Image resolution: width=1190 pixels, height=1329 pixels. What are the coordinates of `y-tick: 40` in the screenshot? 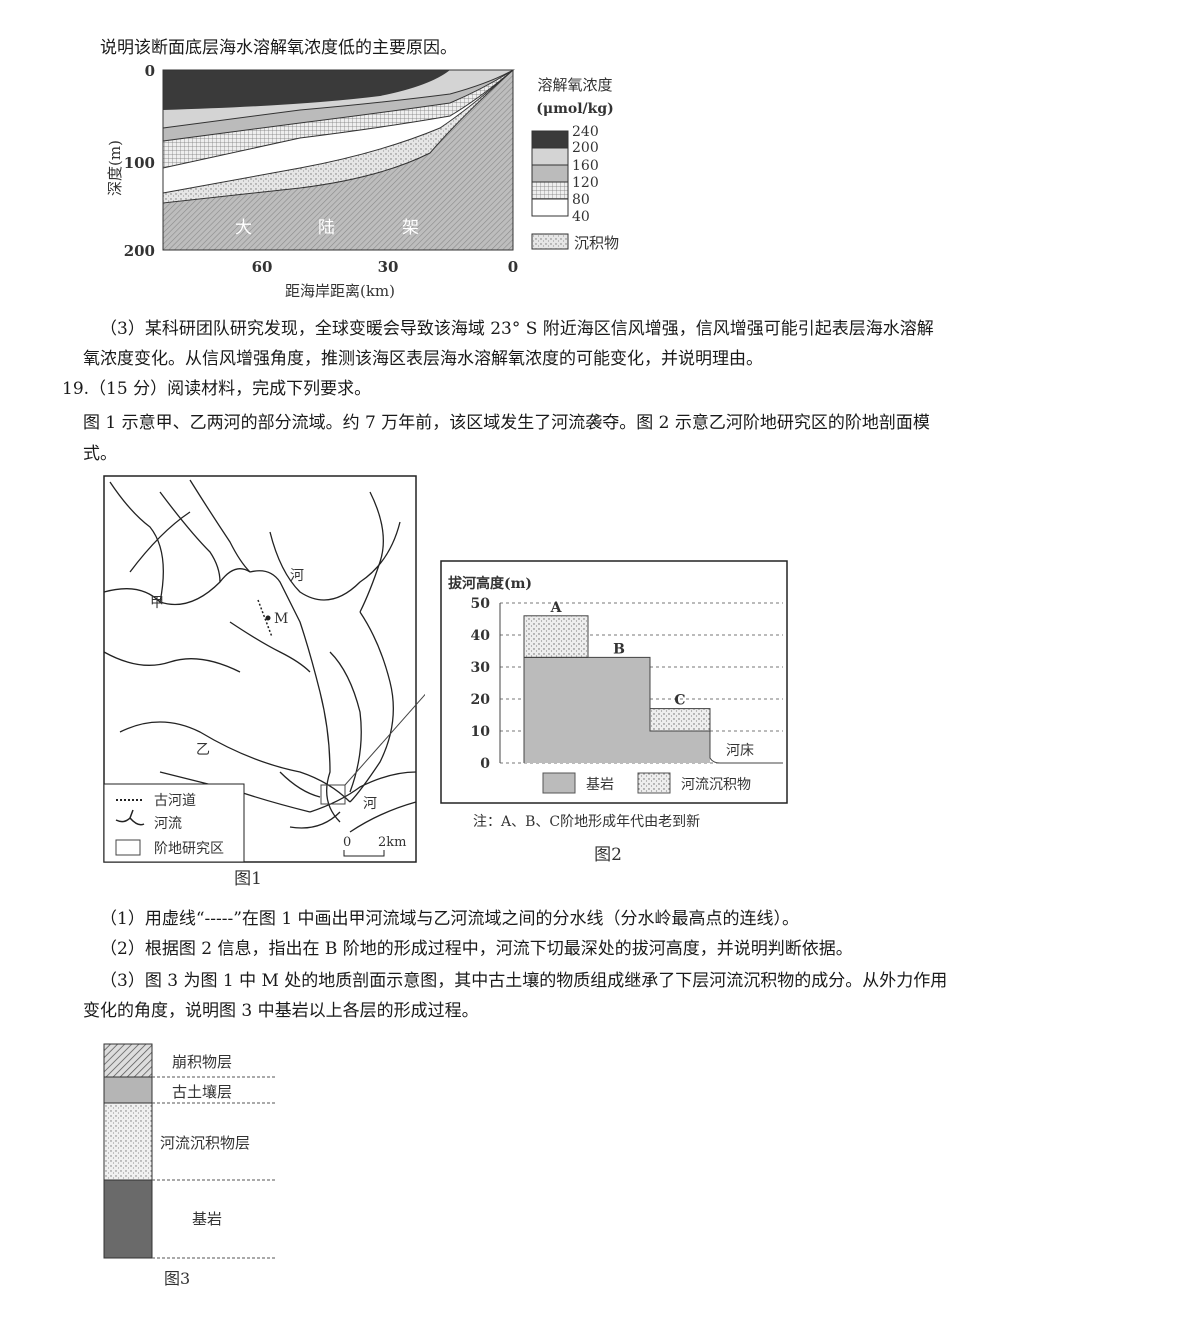 It's located at (481, 636).